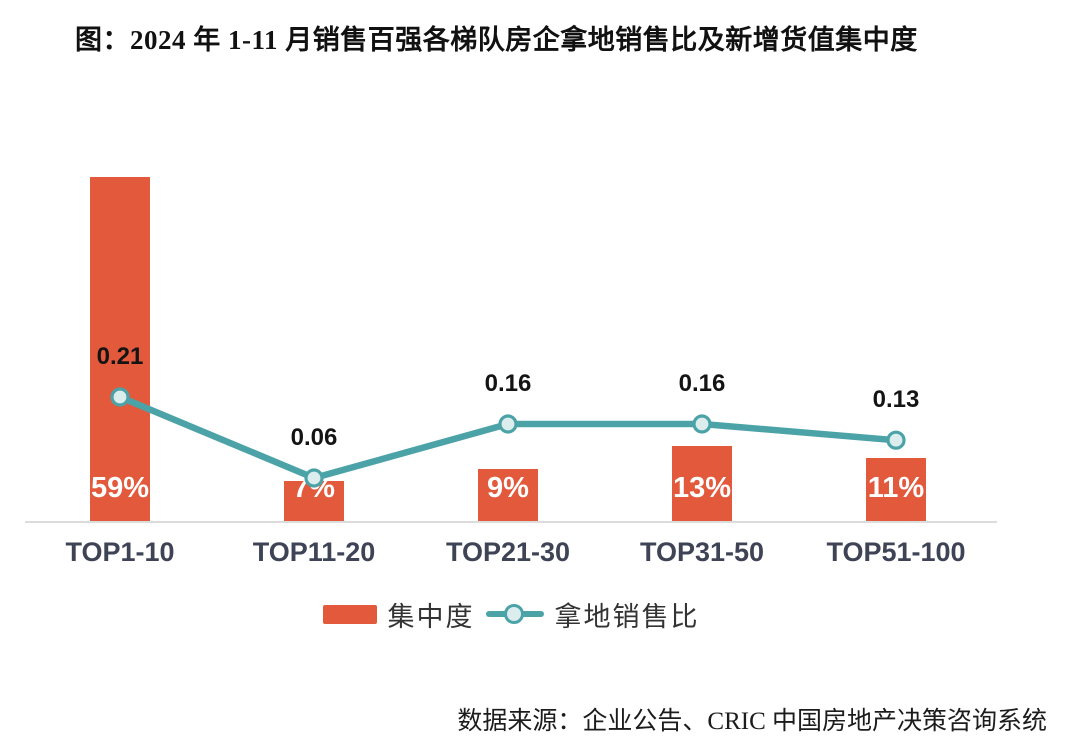  Describe the element at coordinates (627, 616) in the screenshot. I see `legend-label-line-series: 拿地销售比` at that location.